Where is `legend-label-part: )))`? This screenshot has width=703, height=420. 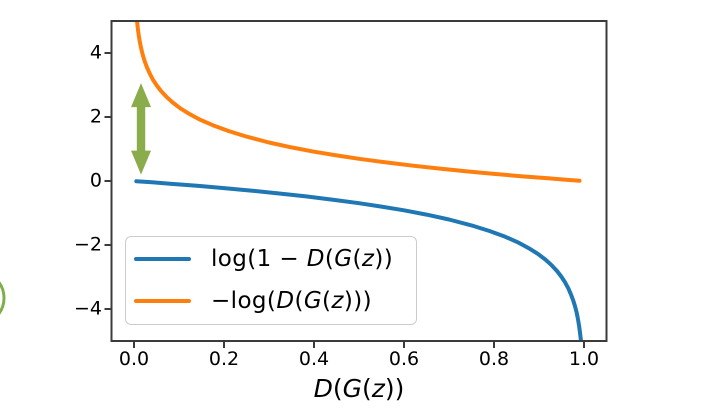
legend-label-part: ))) is located at coordinates (358, 301).